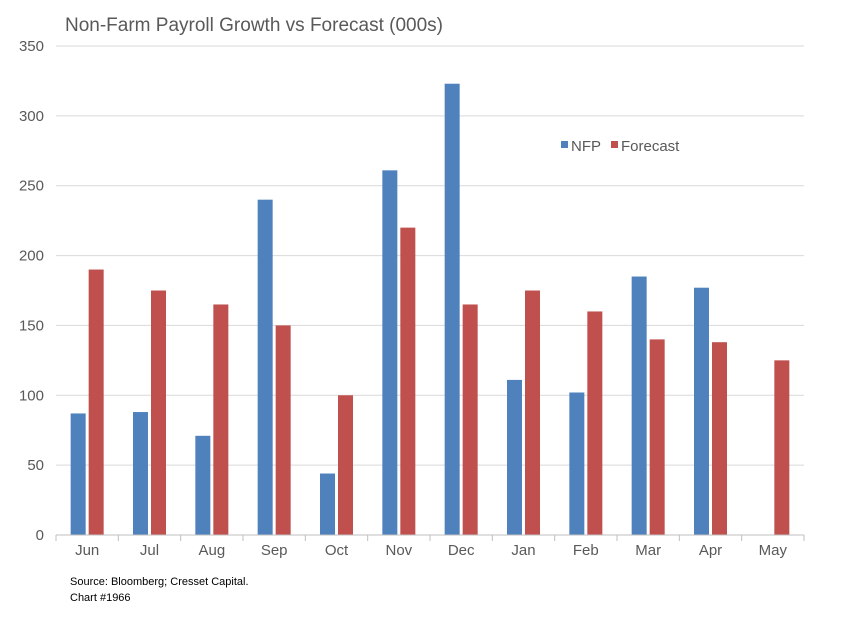 Image resolution: width=849 pixels, height=617 pixels. Describe the element at coordinates (701, 411) in the screenshot. I see `bar-nfp-apr` at that location.